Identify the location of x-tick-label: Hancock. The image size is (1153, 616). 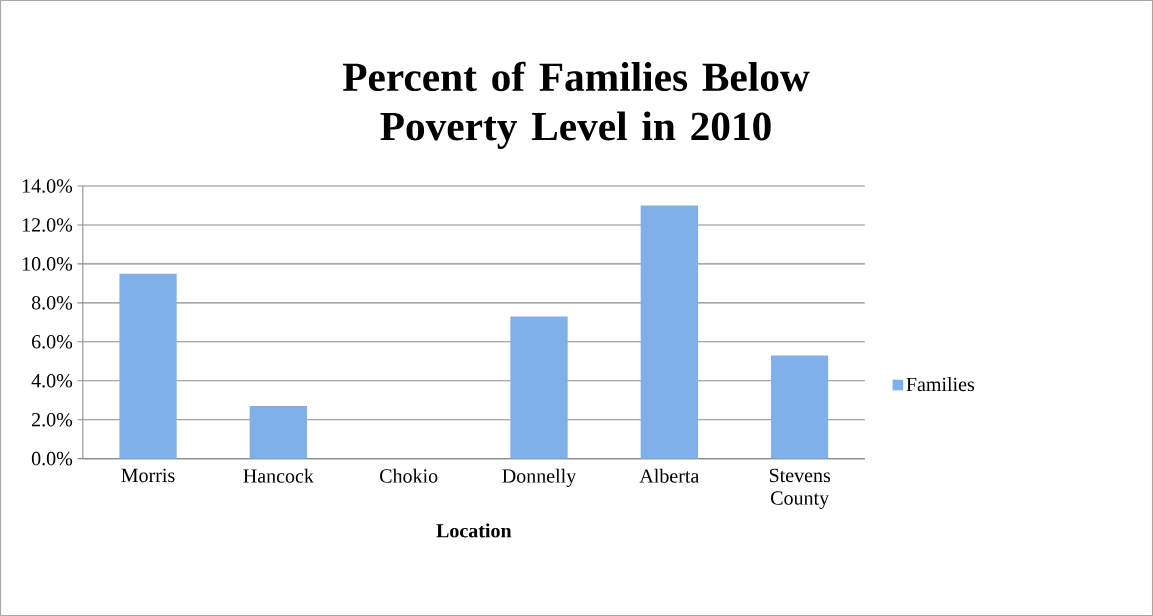
(278, 475).